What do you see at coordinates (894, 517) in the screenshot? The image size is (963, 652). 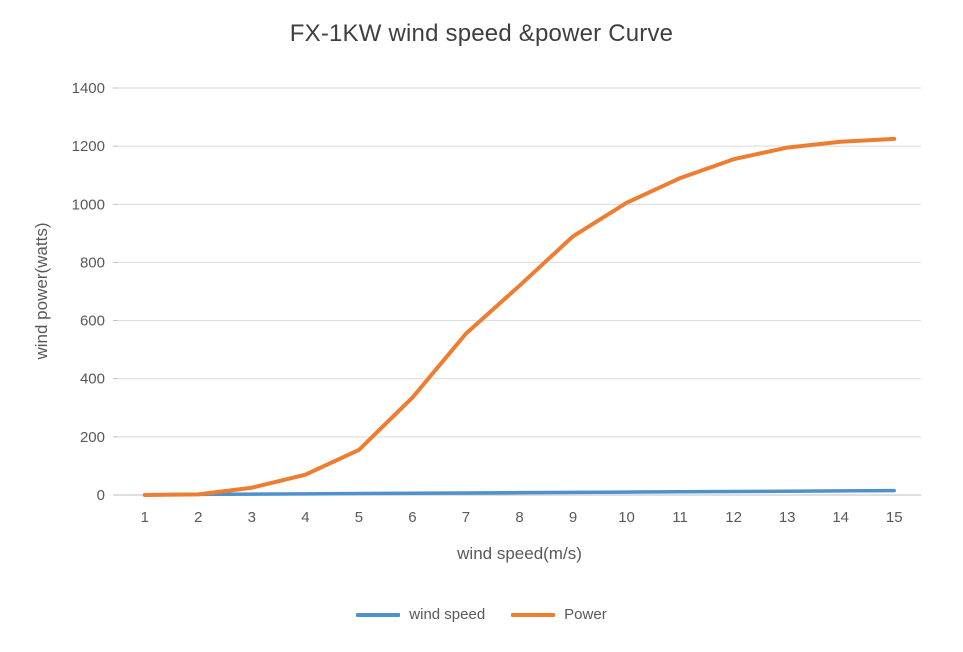 I see `x-tick-label: 15` at bounding box center [894, 517].